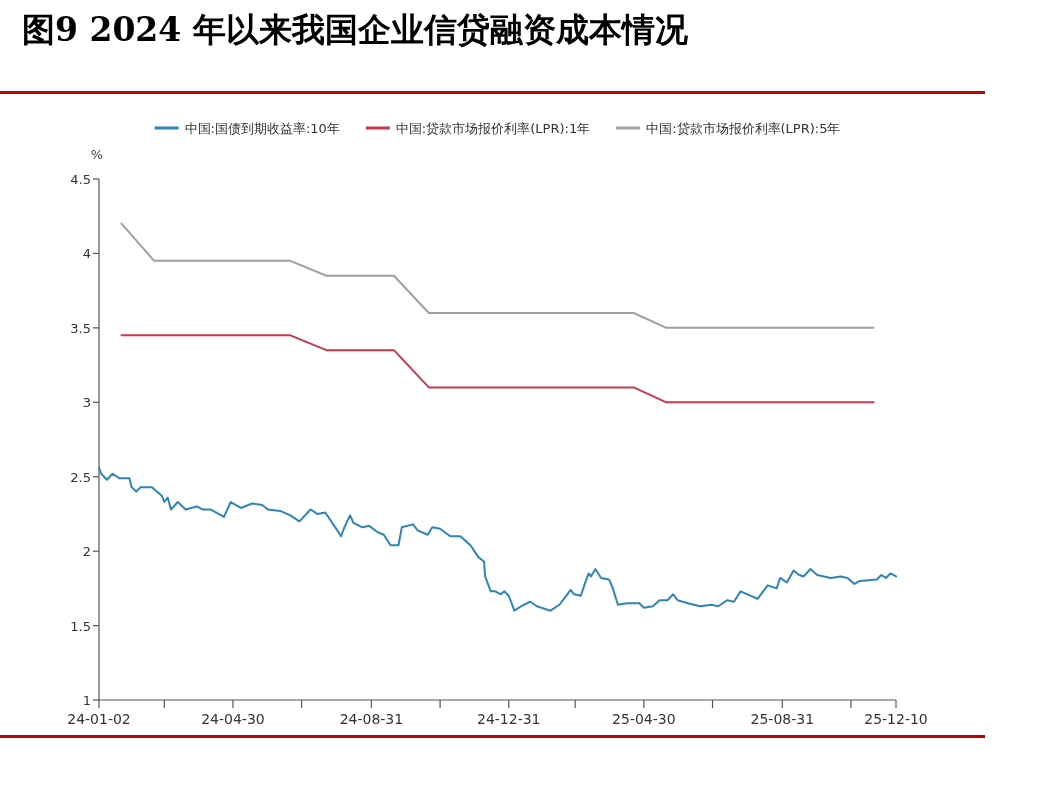  What do you see at coordinates (99, 719) in the screenshot?
I see `x-tick-label: 24-01-02` at bounding box center [99, 719].